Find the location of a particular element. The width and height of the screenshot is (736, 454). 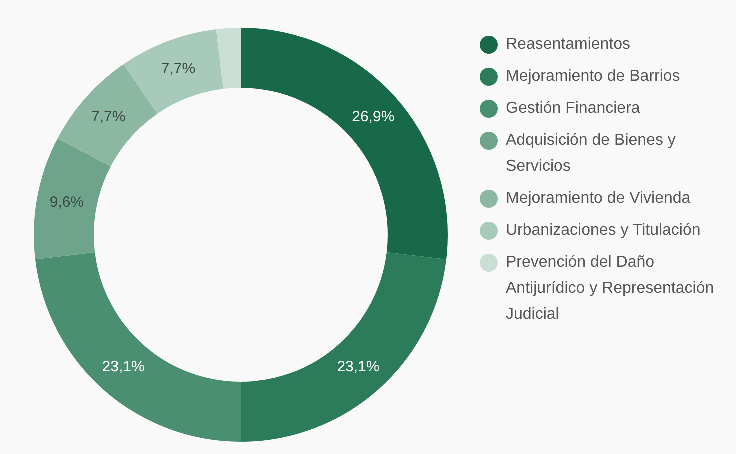

legend-label: Urbanizaciones y Titulación is located at coordinates (603, 231).